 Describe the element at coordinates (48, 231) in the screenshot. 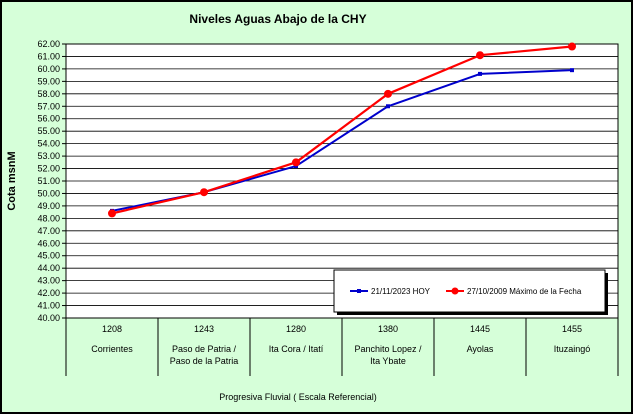

I see `y-tick-label: 47.00` at that location.